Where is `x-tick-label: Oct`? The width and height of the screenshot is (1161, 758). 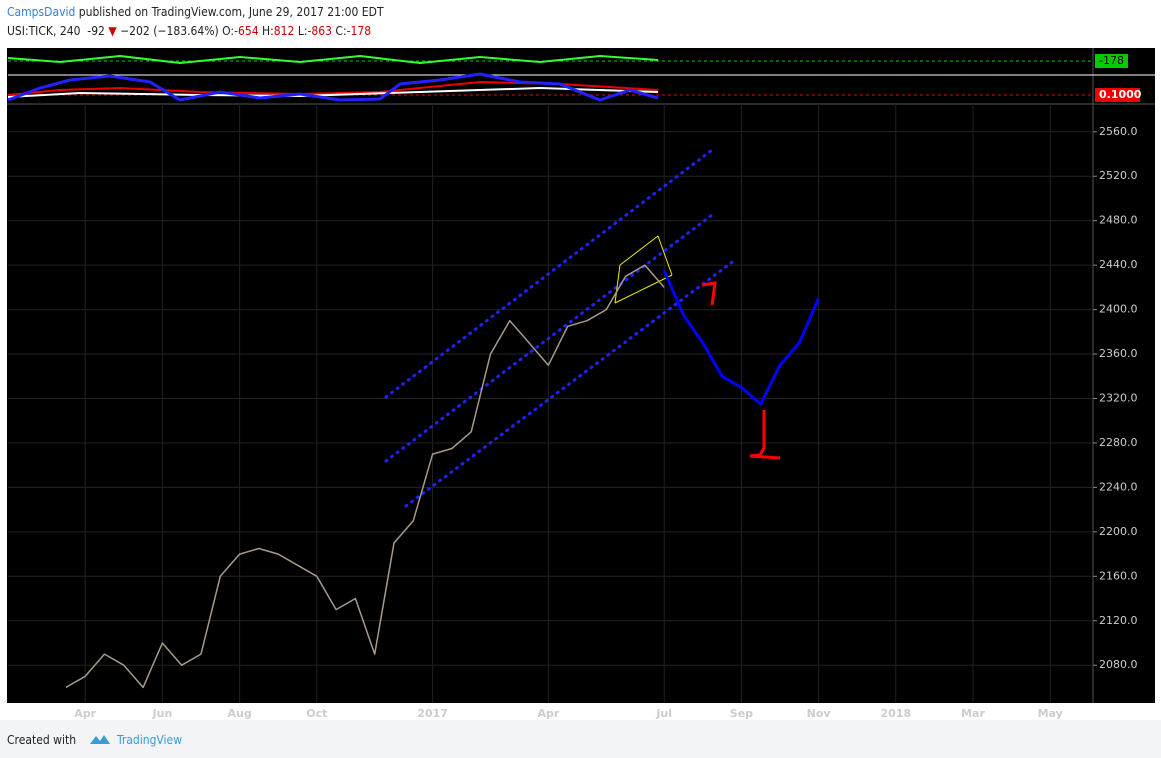 x-tick-label: Oct is located at coordinates (316, 713).